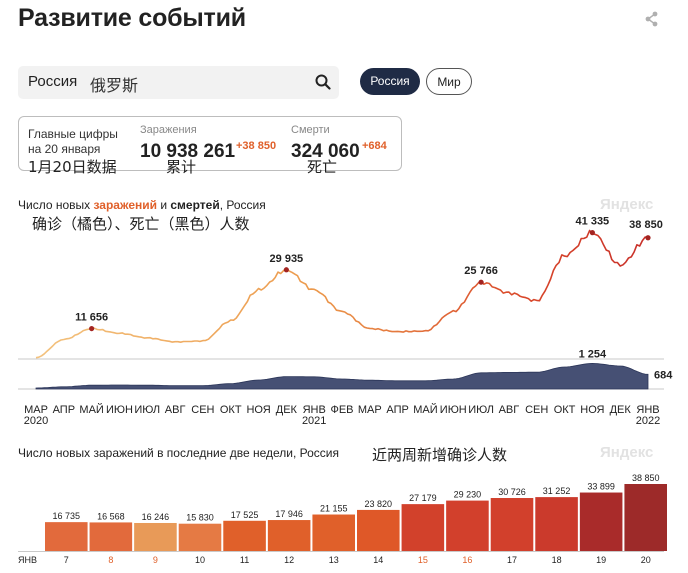 The height and width of the screenshot is (573, 688). I want to click on x-tick-label: ОКТ, so click(231, 410).